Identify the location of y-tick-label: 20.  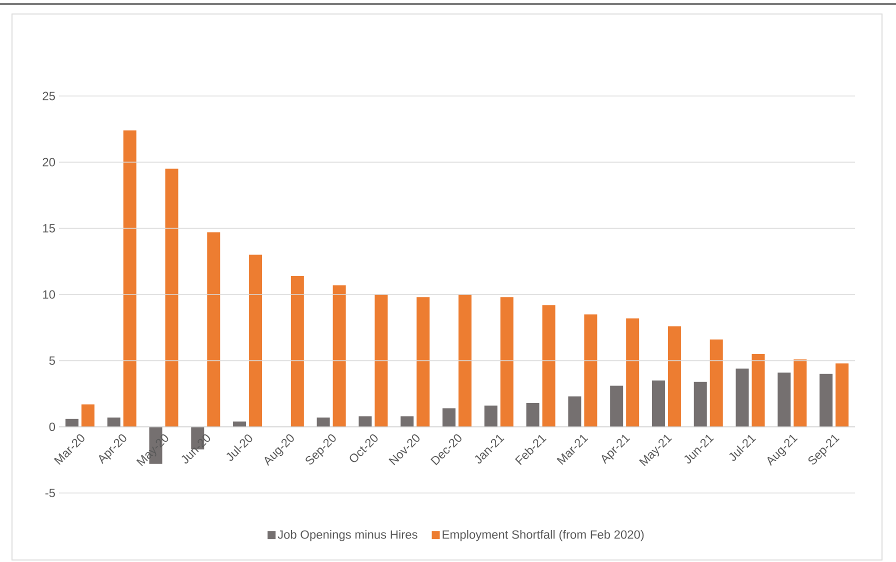
(49, 162).